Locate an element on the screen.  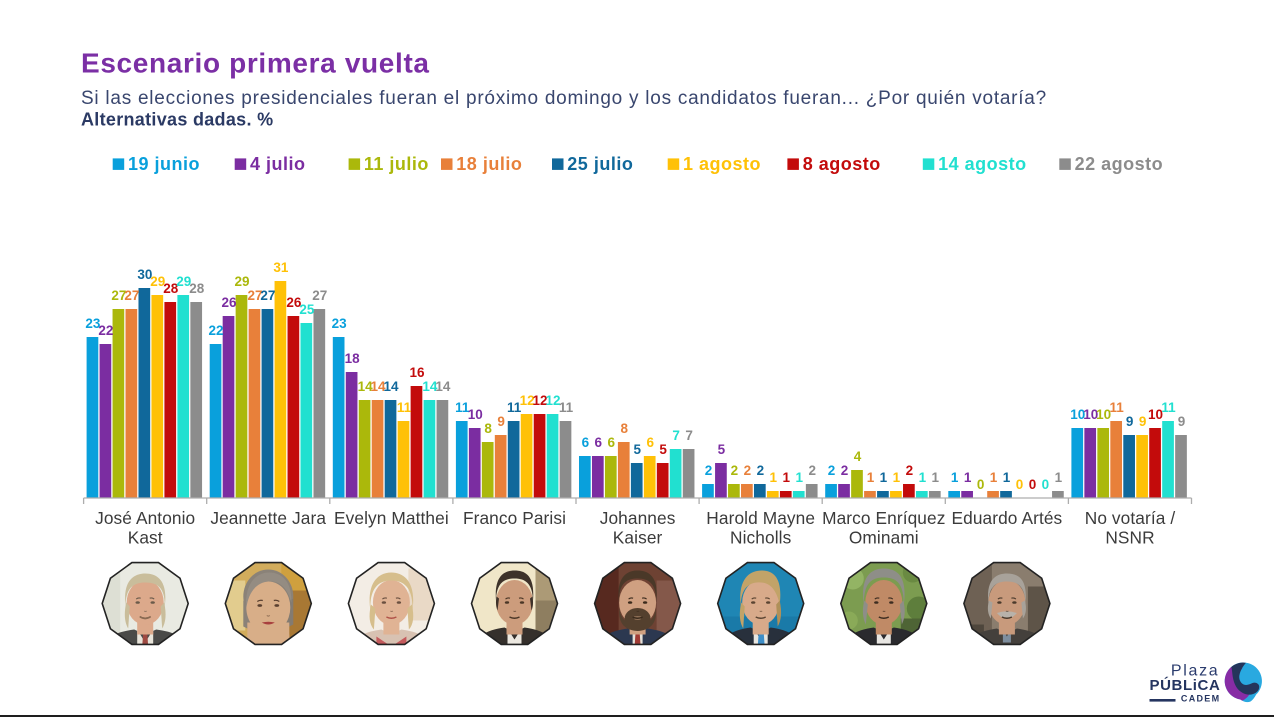
svg-text: 14 agosto is located at coordinates (982, 164).